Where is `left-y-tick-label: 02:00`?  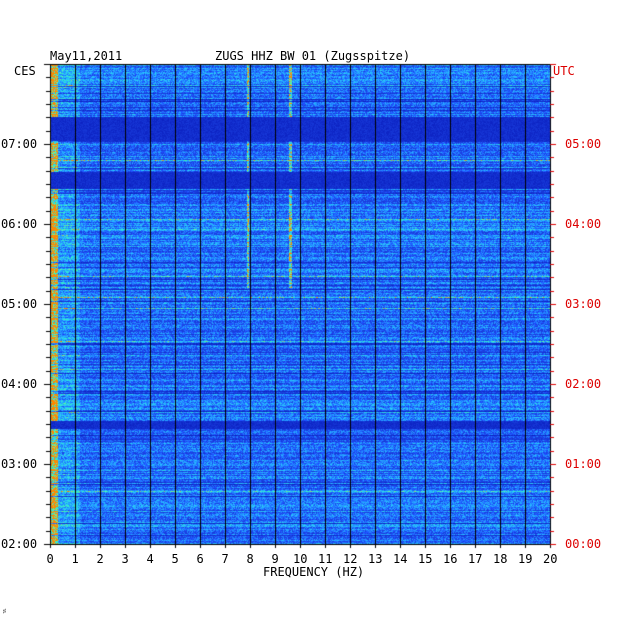 left-y-tick-label: 02:00 is located at coordinates (19, 544).